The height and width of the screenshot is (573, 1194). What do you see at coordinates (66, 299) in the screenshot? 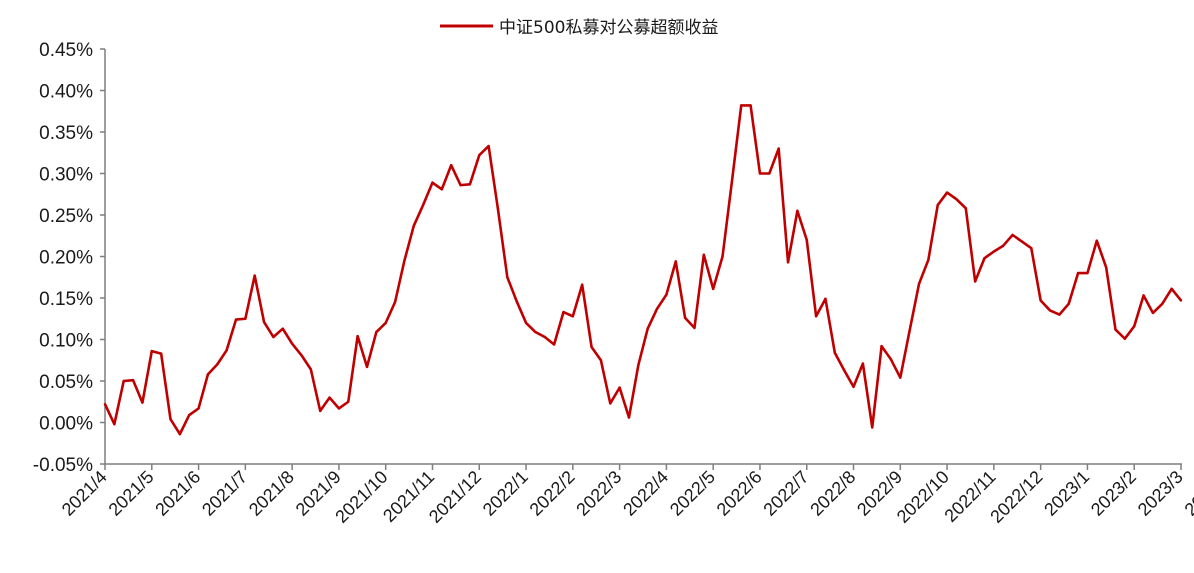
I see `y-tick-label: 0.15%` at bounding box center [66, 299].